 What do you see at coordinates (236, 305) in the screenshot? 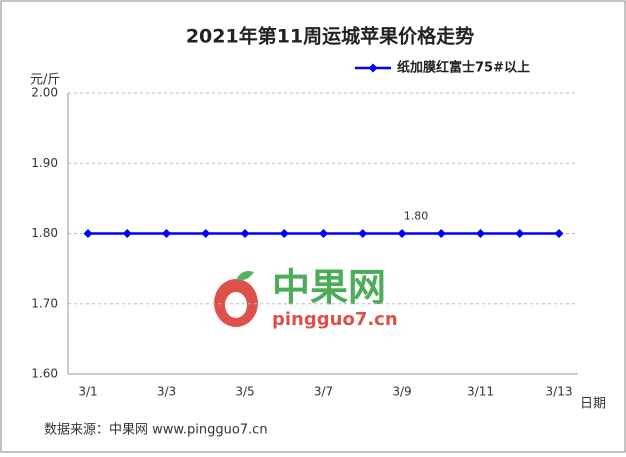
I see `logo-apple-inner` at bounding box center [236, 305].